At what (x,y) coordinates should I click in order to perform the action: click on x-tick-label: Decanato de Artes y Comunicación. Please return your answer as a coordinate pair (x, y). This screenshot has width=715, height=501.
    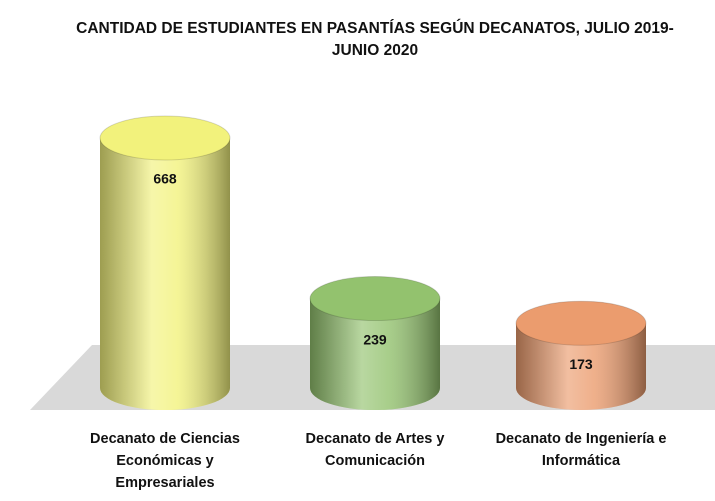
    Looking at the image, I should click on (375, 450).